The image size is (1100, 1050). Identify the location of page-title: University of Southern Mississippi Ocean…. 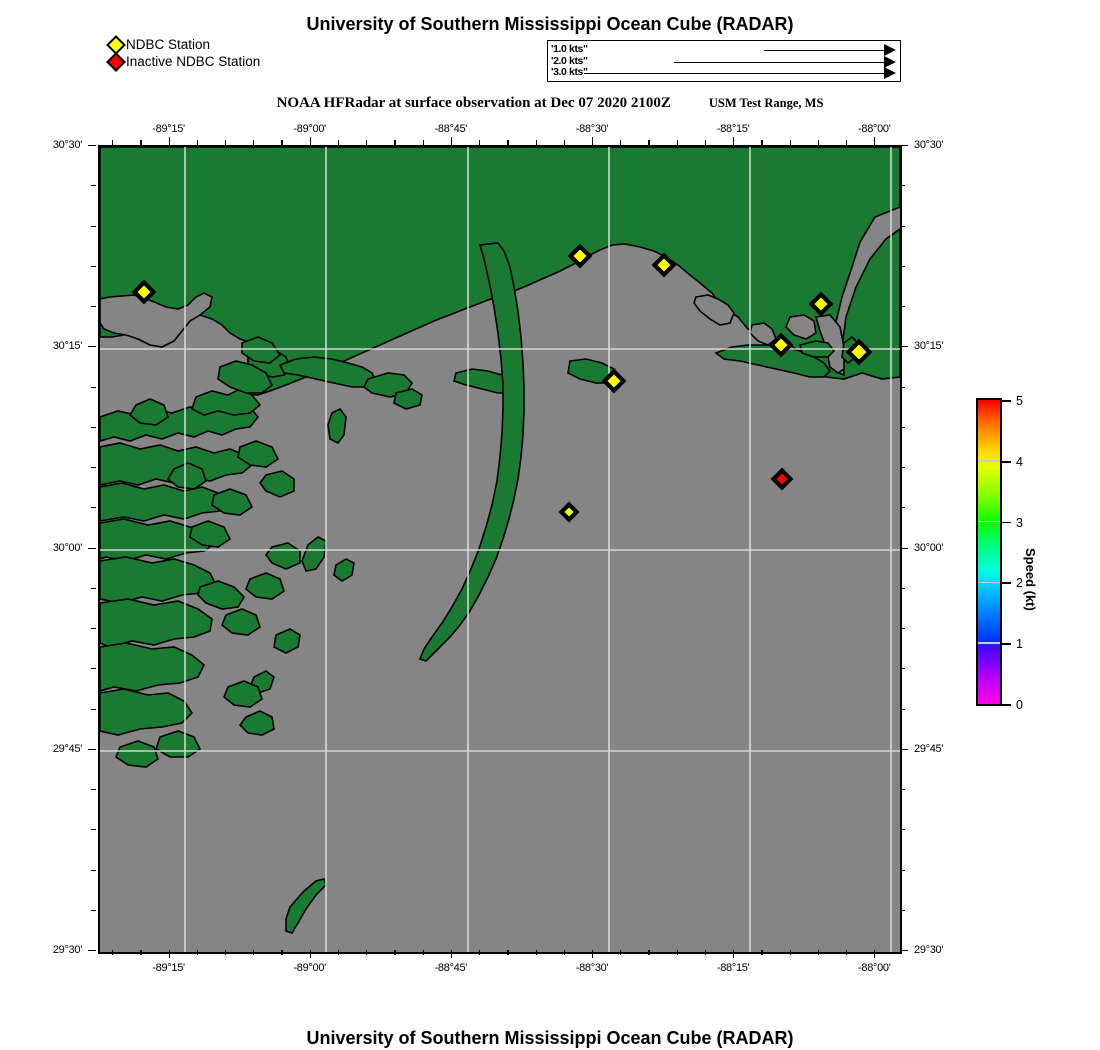
(550, 24).